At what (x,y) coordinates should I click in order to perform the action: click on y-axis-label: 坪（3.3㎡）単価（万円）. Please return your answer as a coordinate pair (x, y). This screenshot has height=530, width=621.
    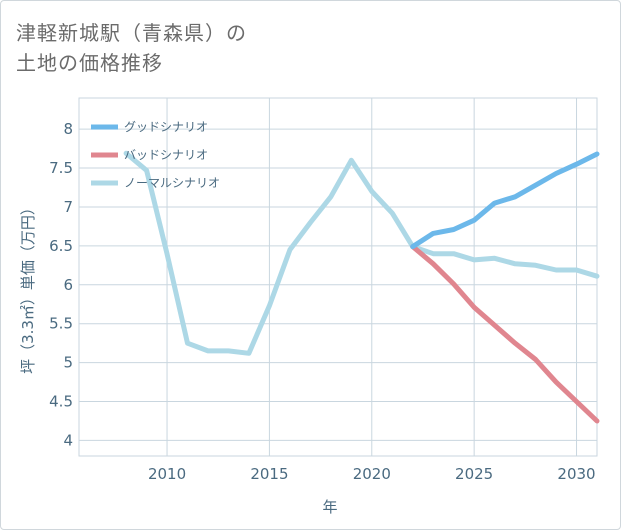
    Looking at the image, I should click on (28, 287).